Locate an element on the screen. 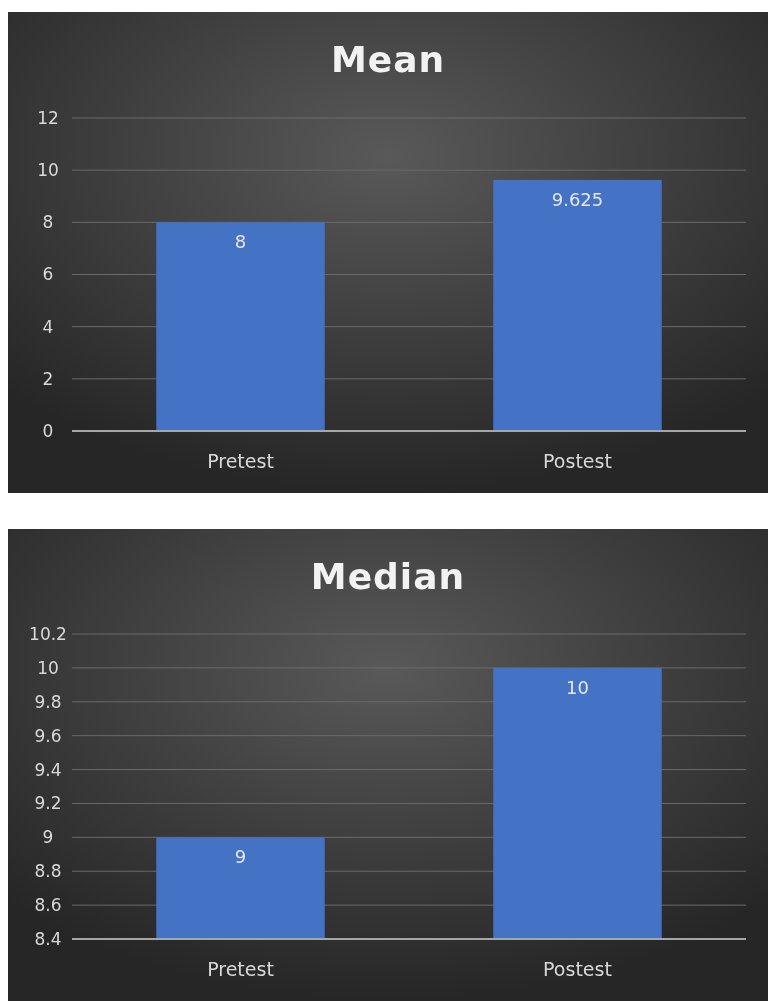  chart-title: Mean is located at coordinates (388, 59).